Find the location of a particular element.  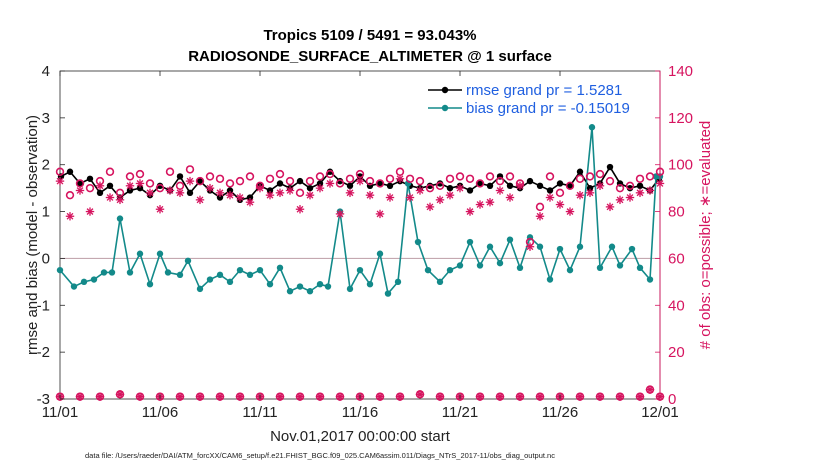

chart-subtitle: RADIOSONDE_SURFACE_ALTIMETER @ 1 surface is located at coordinates (370, 56).